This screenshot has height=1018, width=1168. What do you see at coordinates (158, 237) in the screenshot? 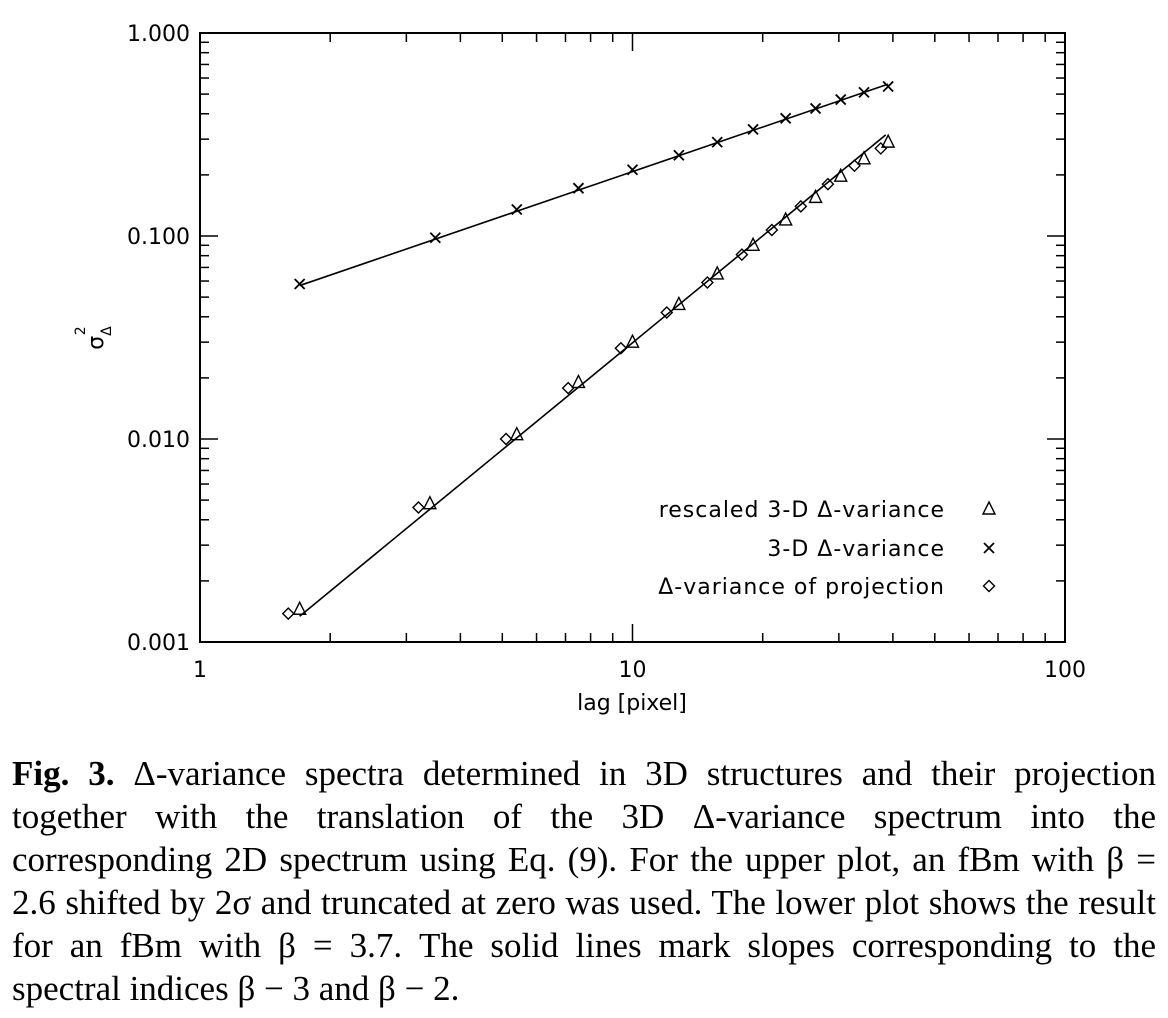
I see `y-tick-label: 0.100` at bounding box center [158, 237].